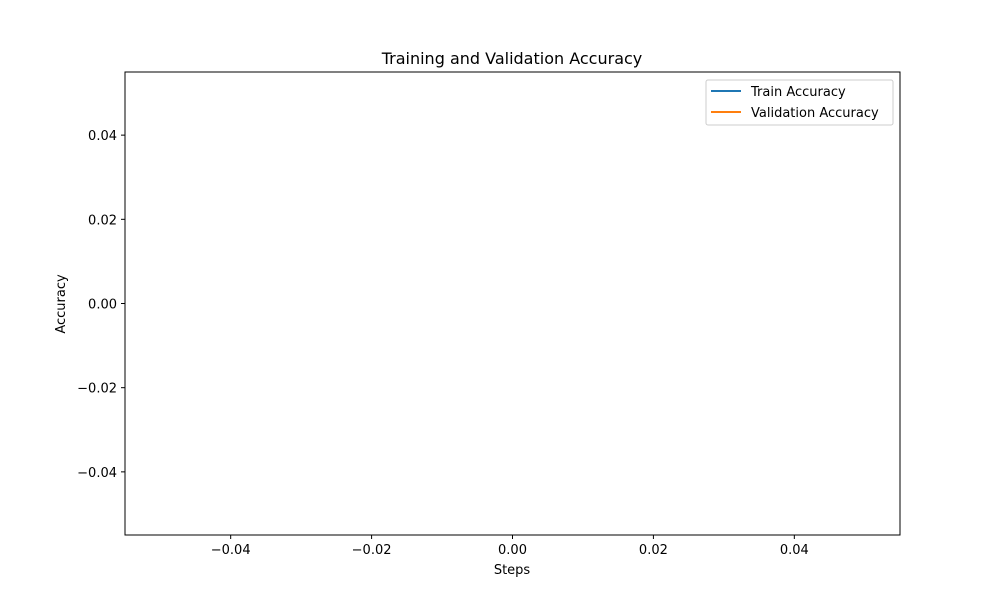 The height and width of the screenshot is (600, 1000). What do you see at coordinates (794, 550) in the screenshot?
I see `x-tick-label: 0.04` at bounding box center [794, 550].